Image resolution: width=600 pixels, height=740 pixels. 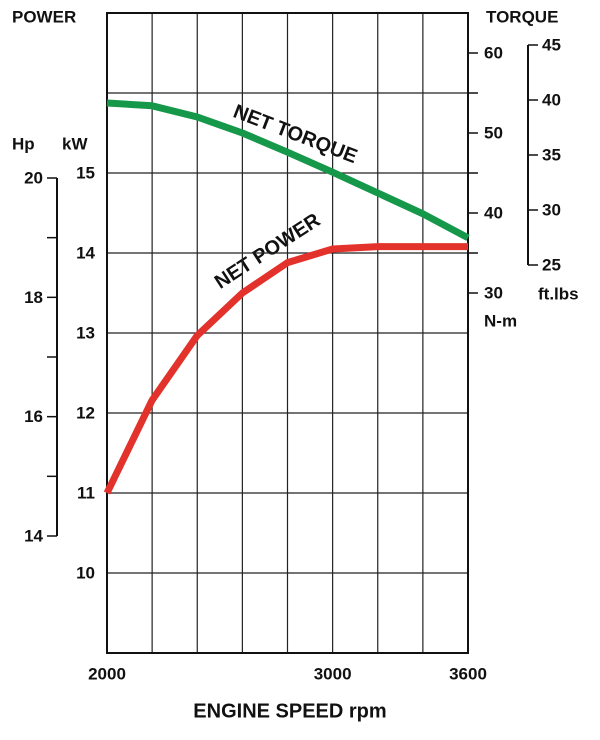 What do you see at coordinates (44, 16) in the screenshot?
I see `power-title: POWER` at bounding box center [44, 16].